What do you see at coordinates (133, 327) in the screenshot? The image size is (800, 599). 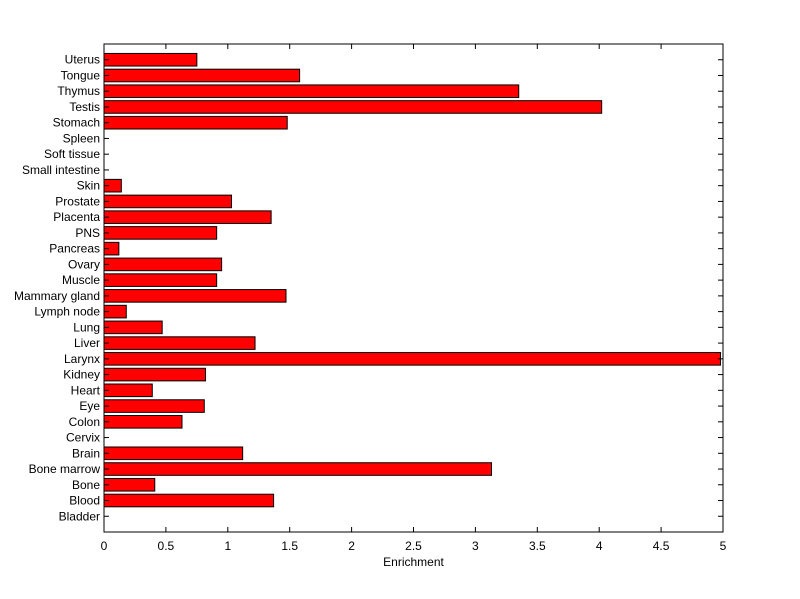 I see `bar-lung` at bounding box center [133, 327].